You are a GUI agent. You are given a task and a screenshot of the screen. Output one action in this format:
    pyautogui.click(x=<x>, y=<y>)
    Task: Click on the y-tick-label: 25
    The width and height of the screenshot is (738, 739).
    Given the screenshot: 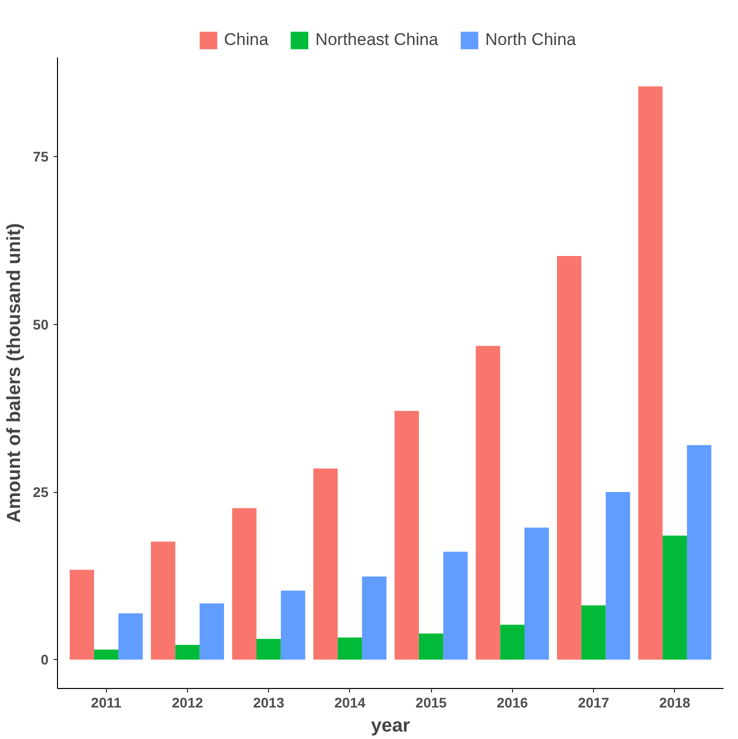 What is the action you would take?
    pyautogui.click(x=40, y=492)
    